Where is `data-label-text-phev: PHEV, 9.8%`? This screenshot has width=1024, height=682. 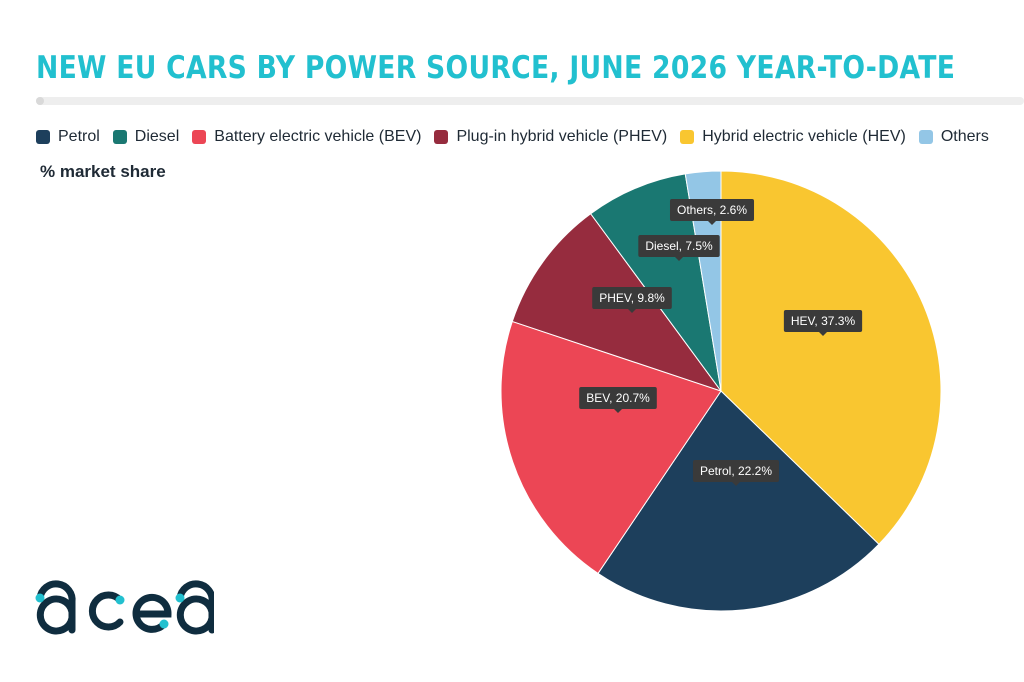 data-label-text-phev: PHEV, 9.8% is located at coordinates (632, 298).